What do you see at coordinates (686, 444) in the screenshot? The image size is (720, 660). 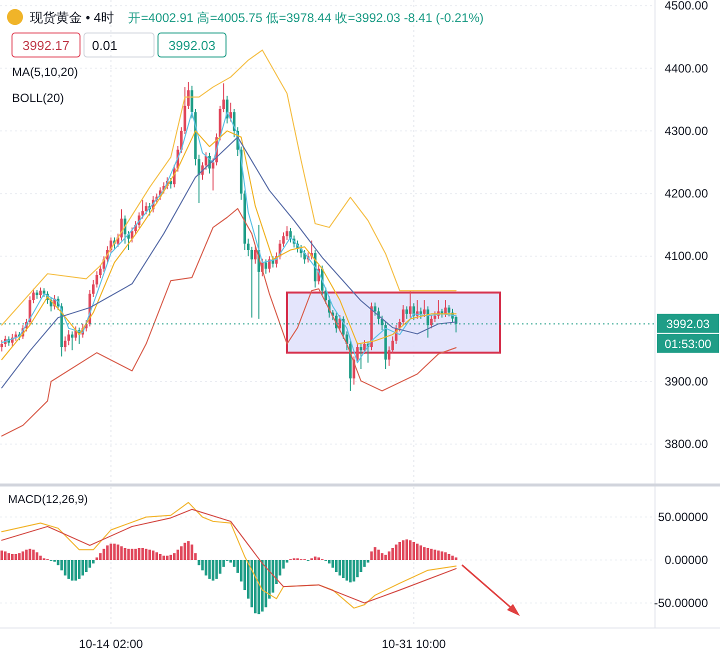 I see `y-tick-label: 3800.00` at bounding box center [686, 444].